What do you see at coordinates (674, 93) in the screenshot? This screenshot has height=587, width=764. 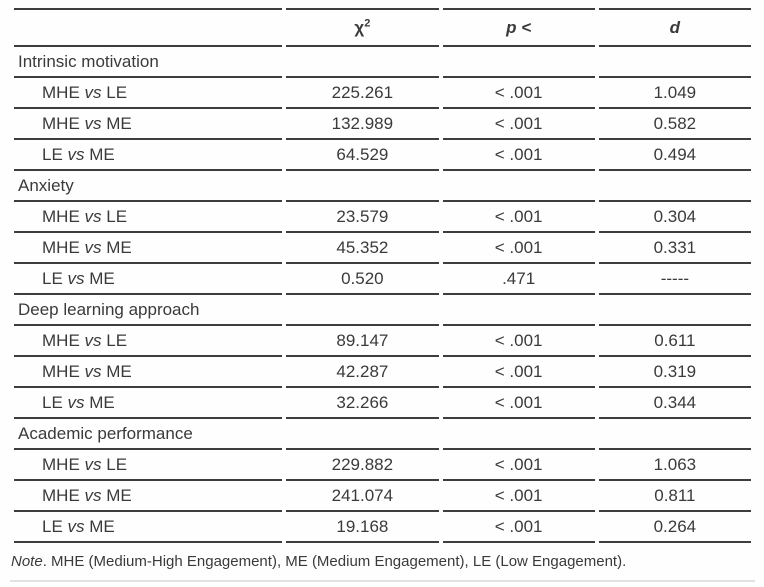 I see `cell-d-value: 1.049` at bounding box center [674, 93].